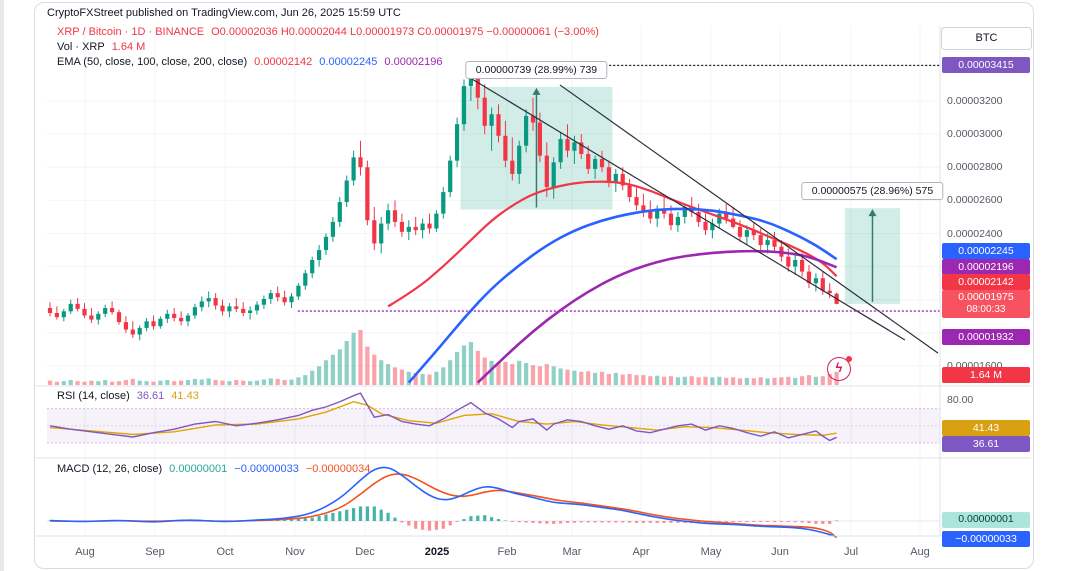  Describe the element at coordinates (986, 375) in the screenshot. I see `axis-value-badge: 1.64 M` at that location.